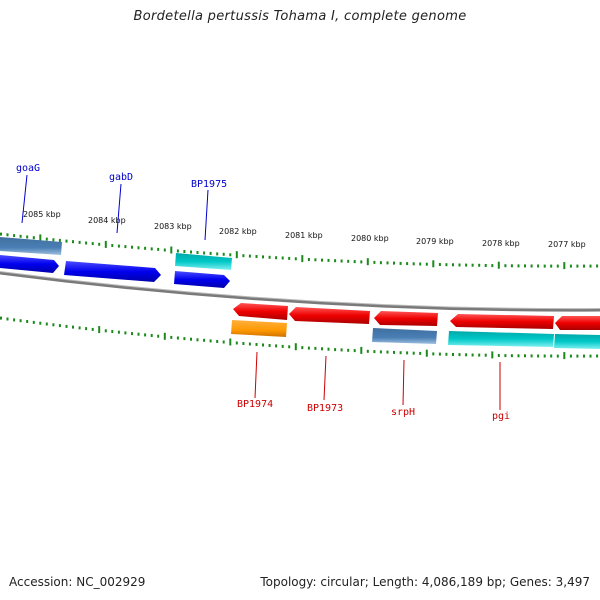 This screenshot has height=600, width=600. I want to click on gene-label: gabD, so click(121, 177).